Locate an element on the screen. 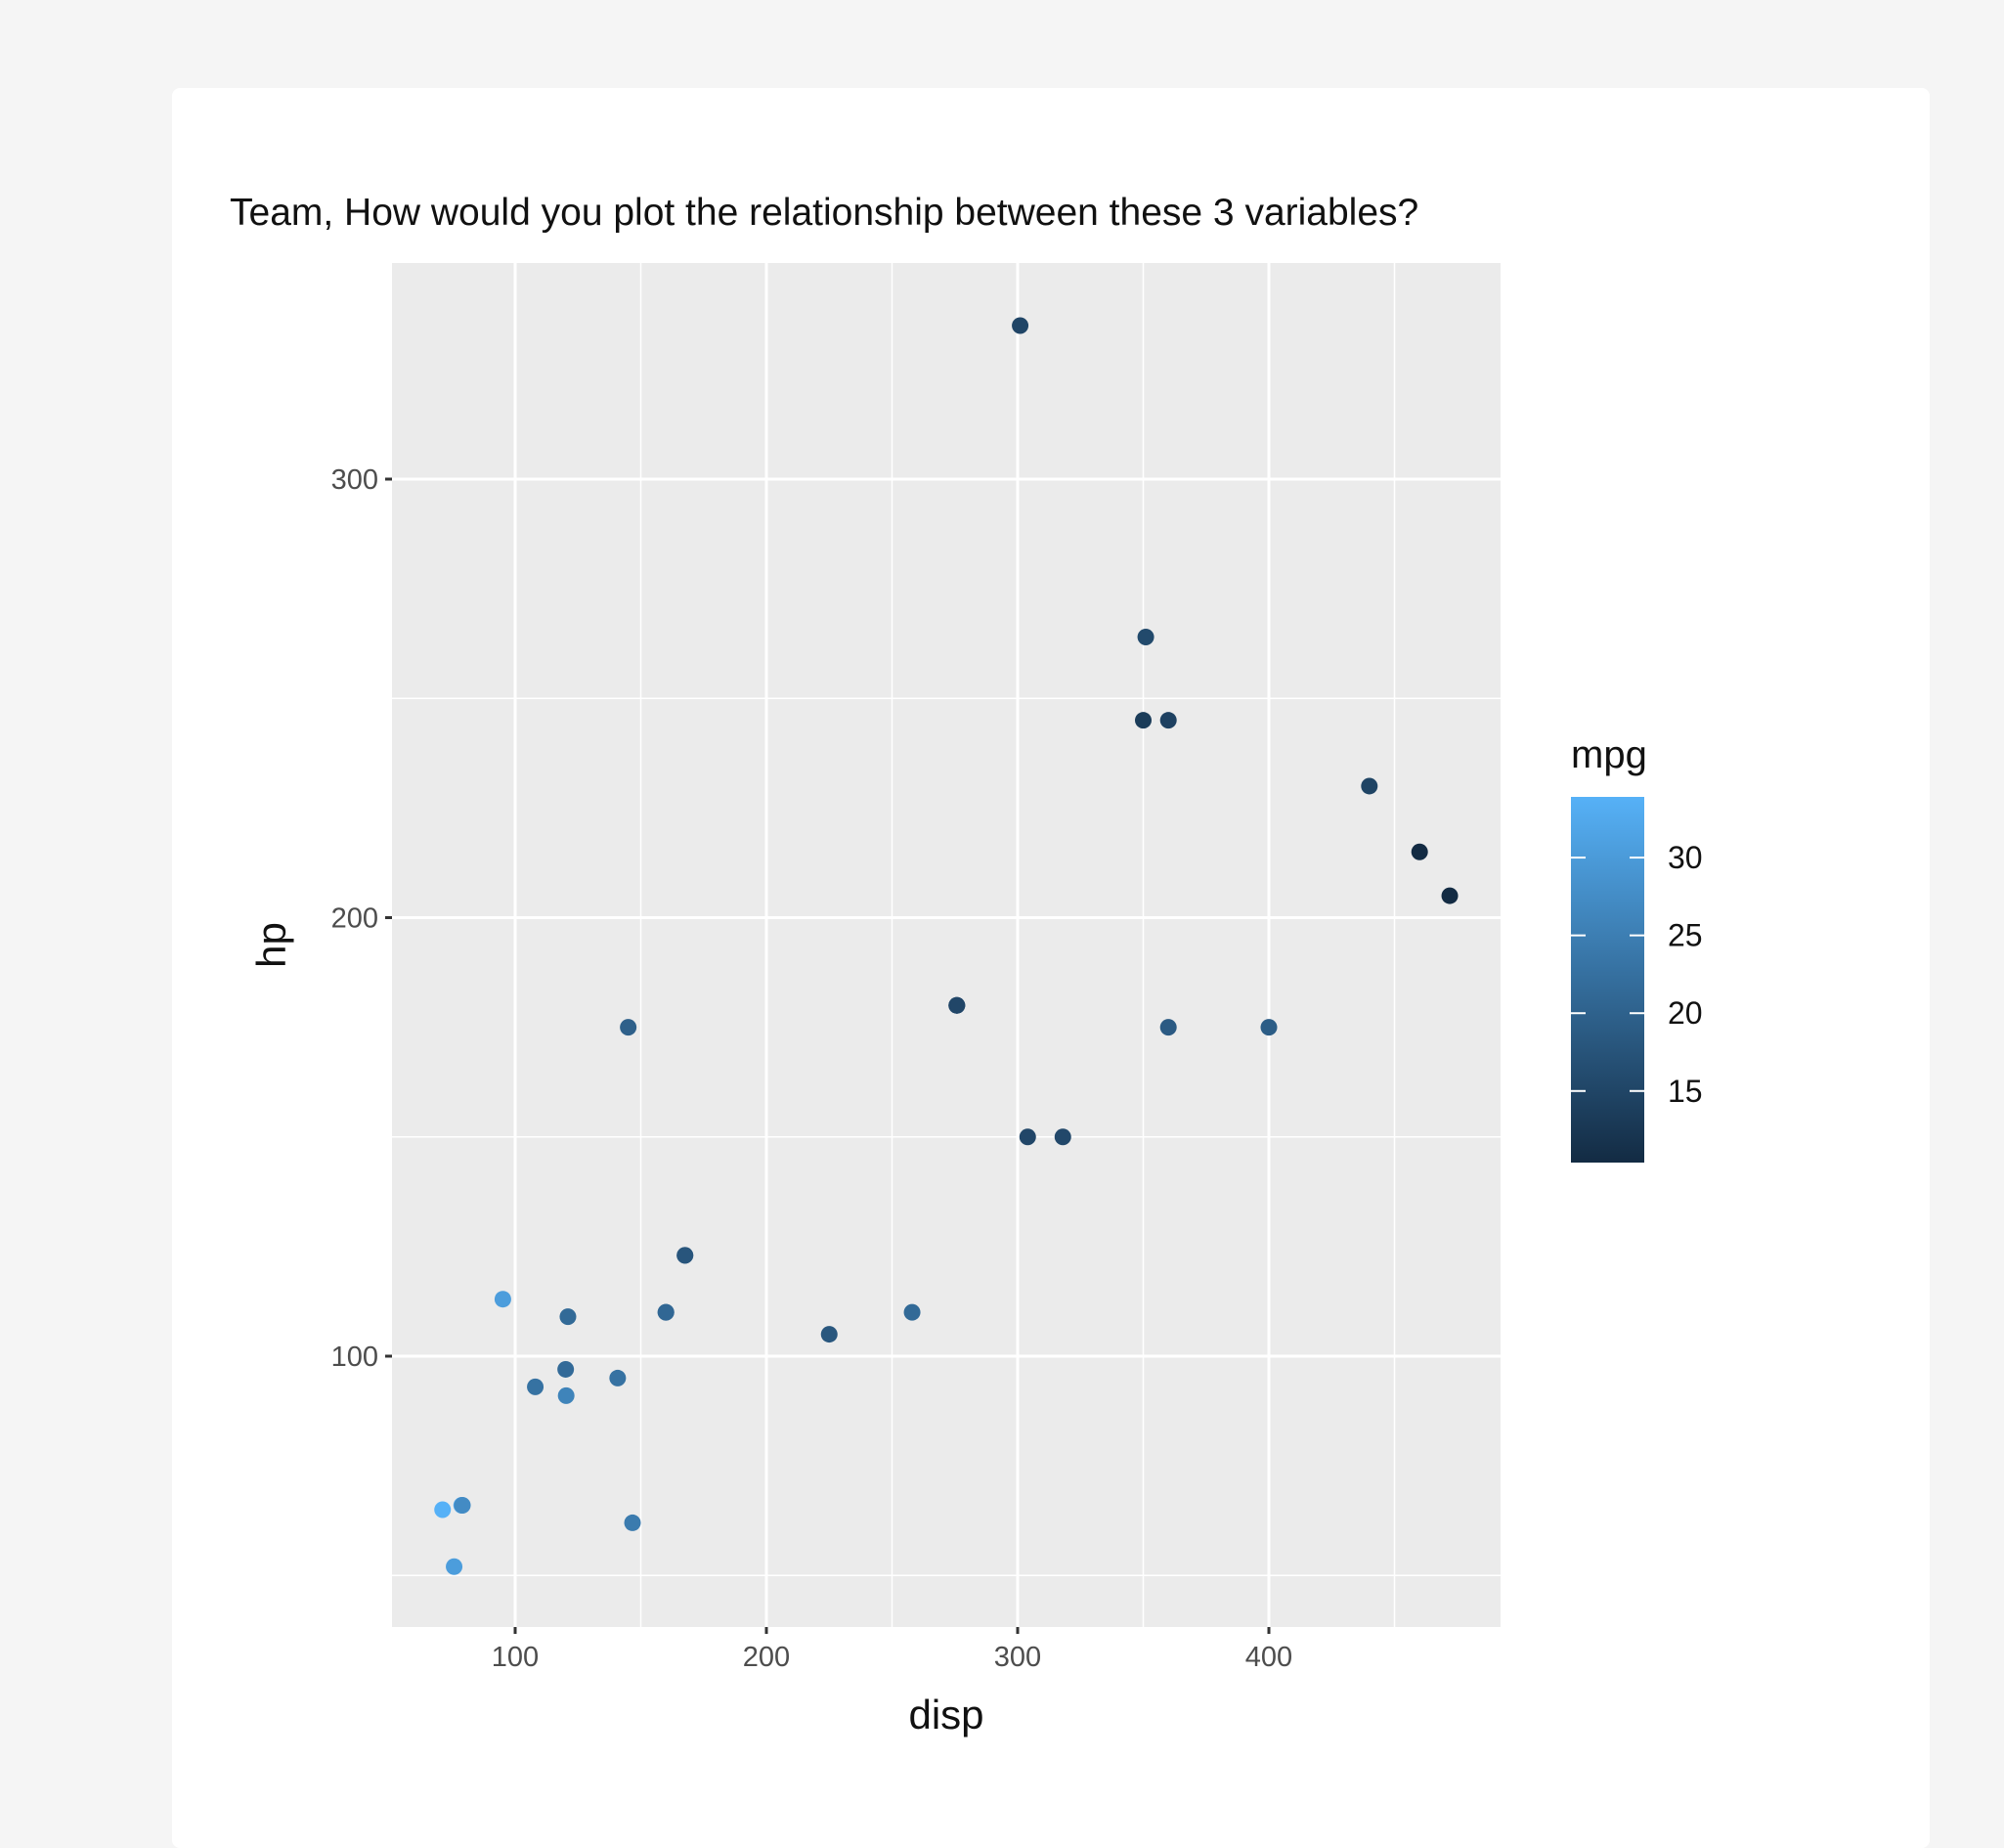 Image resolution: width=2004 pixels, height=1848 pixels. legend-tick-label: 25 is located at coordinates (1685, 935).